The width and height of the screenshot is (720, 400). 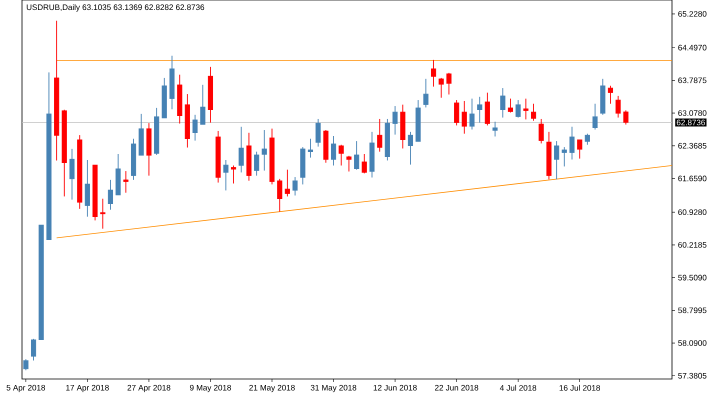 What do you see at coordinates (580, 387) in the screenshot?
I see `x-tick-label: 16 Jul 2018` at bounding box center [580, 387].